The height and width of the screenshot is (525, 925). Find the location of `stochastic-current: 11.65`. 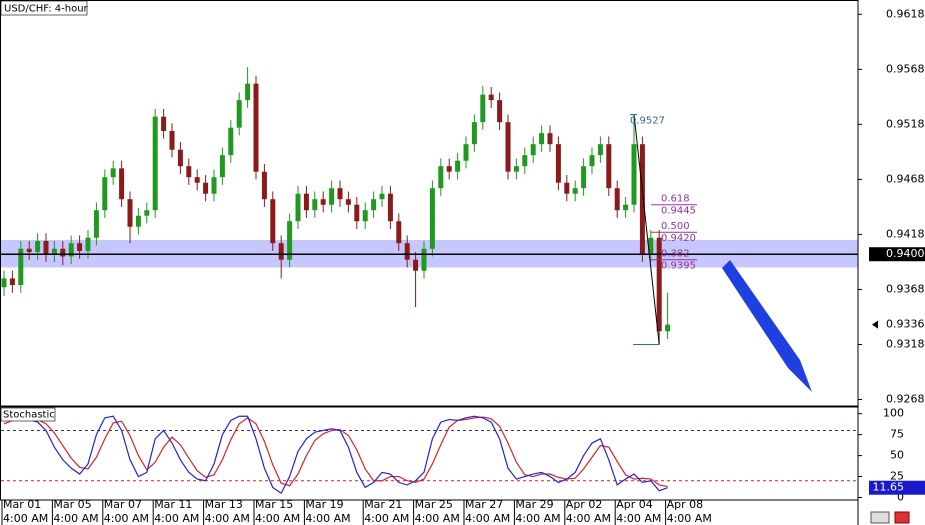

stochastic-current: 11.65 is located at coordinates (889, 487).